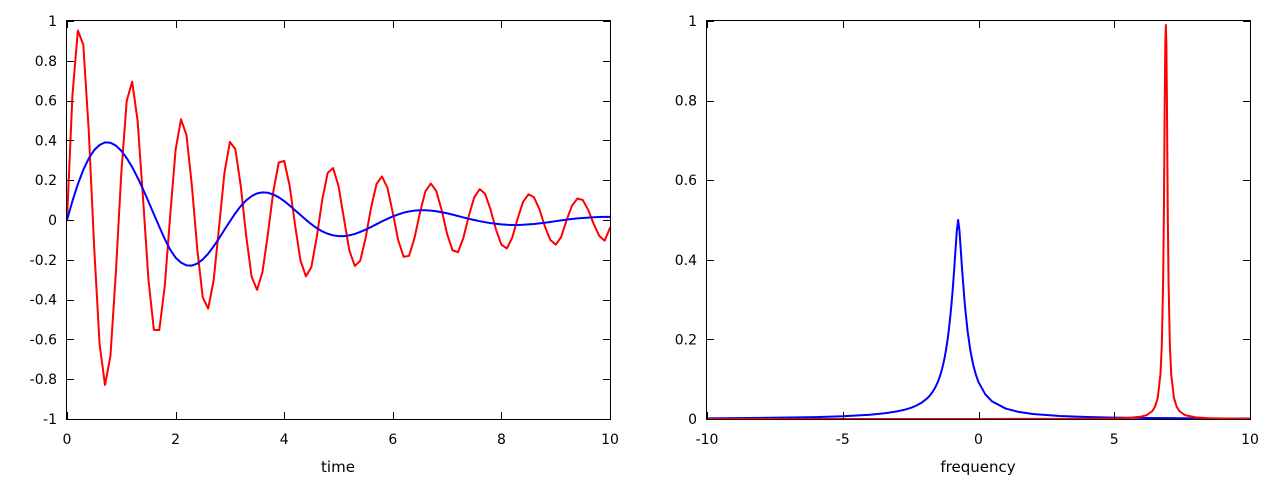 The image size is (1280, 480). Describe the element at coordinates (46, 62) in the screenshot. I see `time-plot-y-tick-label: 0.8` at that location.